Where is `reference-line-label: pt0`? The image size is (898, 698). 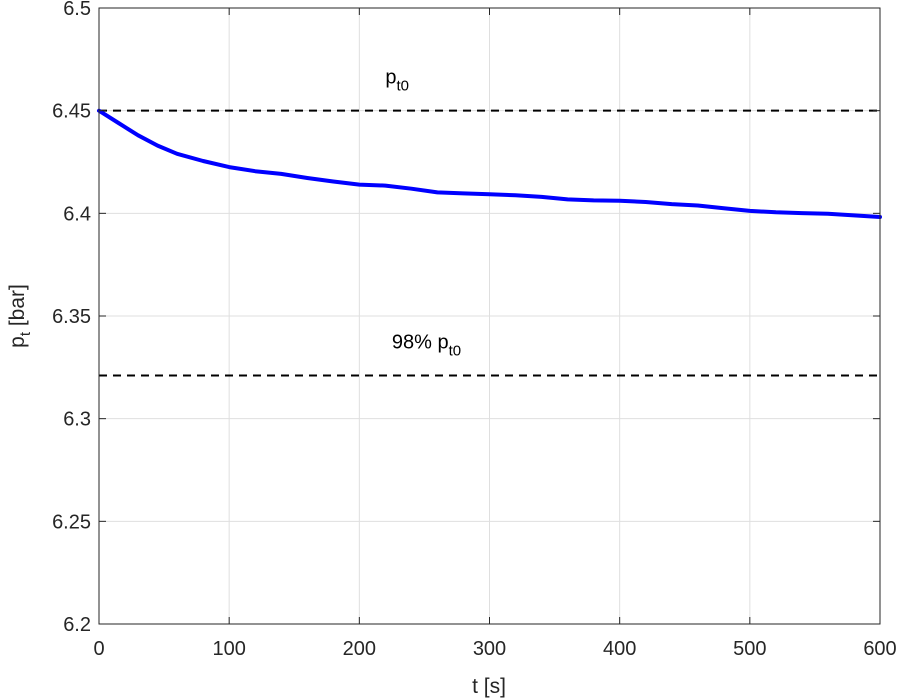
reference-line-label: pt0 is located at coordinates (397, 81).